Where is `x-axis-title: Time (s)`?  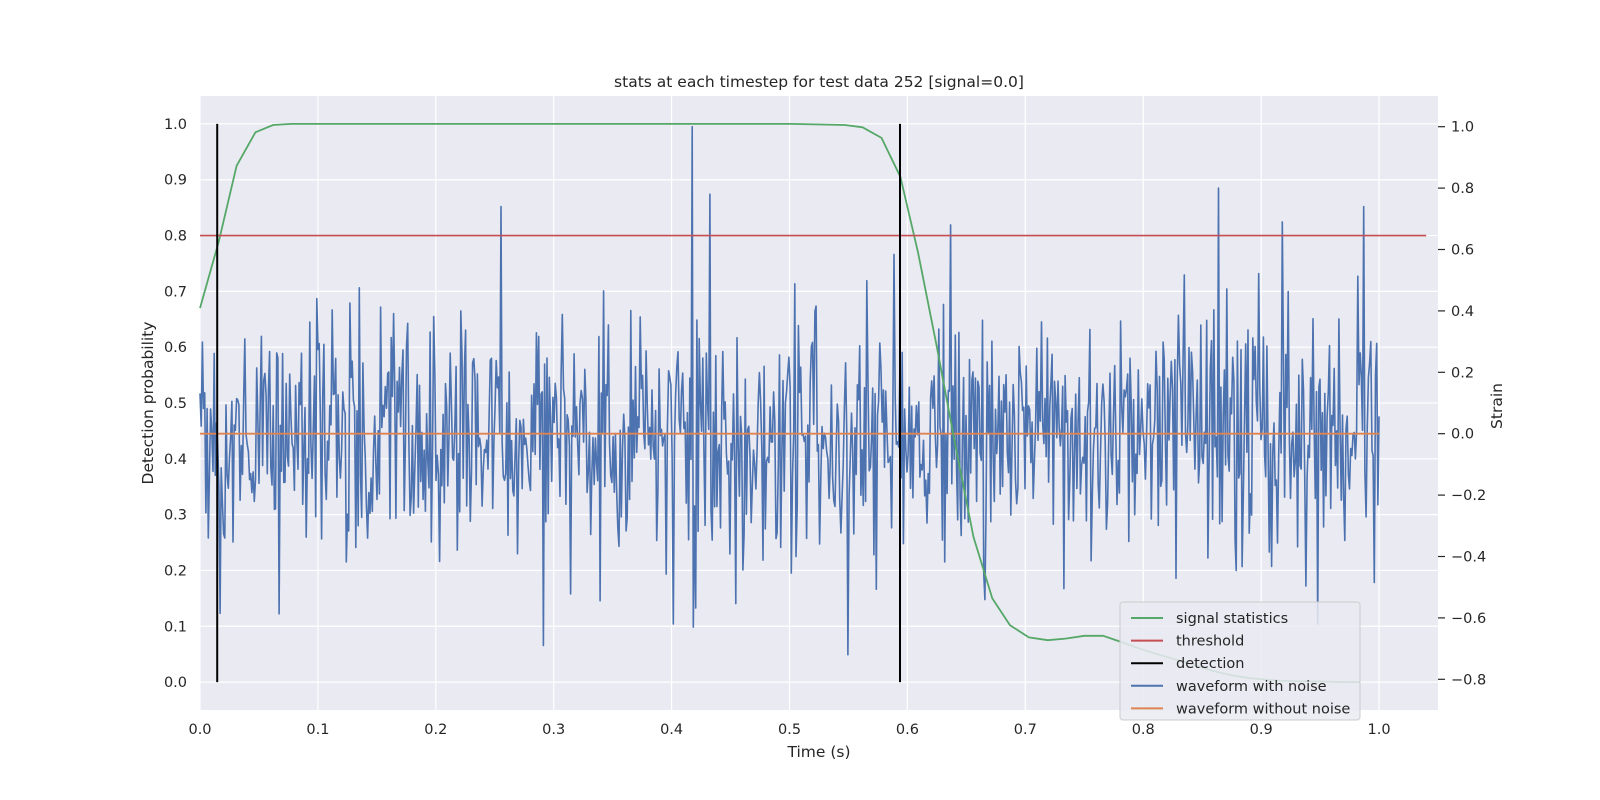
x-axis-title: Time (s) is located at coordinates (818, 752).